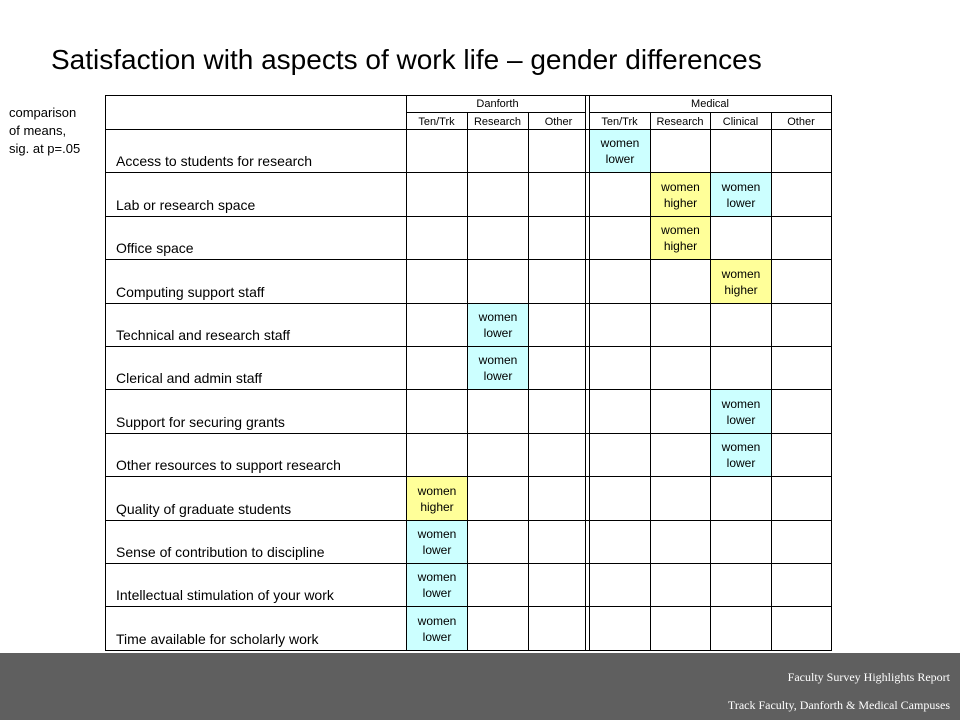 The width and height of the screenshot is (960, 720). Describe the element at coordinates (740, 122) in the screenshot. I see `column-header: Clinical` at that location.